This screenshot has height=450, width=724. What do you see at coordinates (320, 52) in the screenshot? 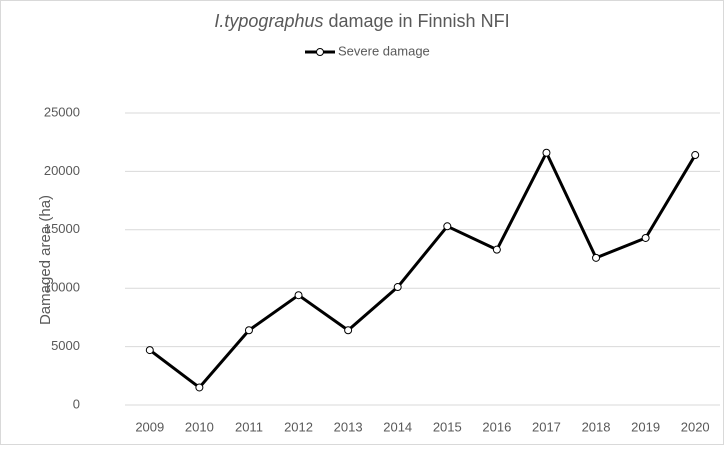
I see `legend-marker` at bounding box center [320, 52].